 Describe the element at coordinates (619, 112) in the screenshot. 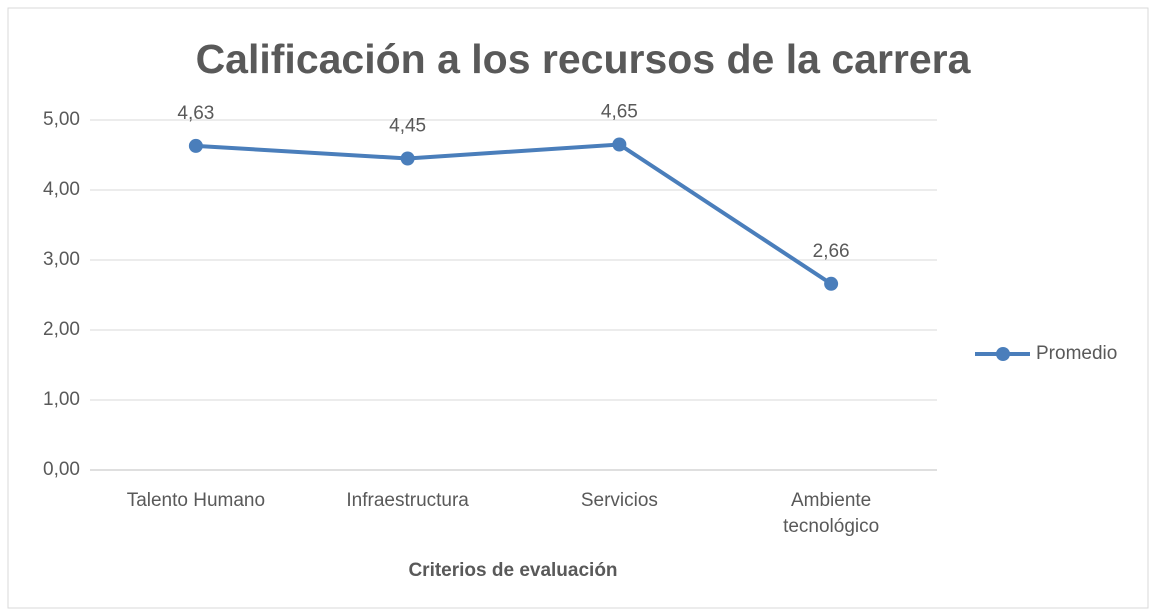

I see `data-label: 4,65` at that location.